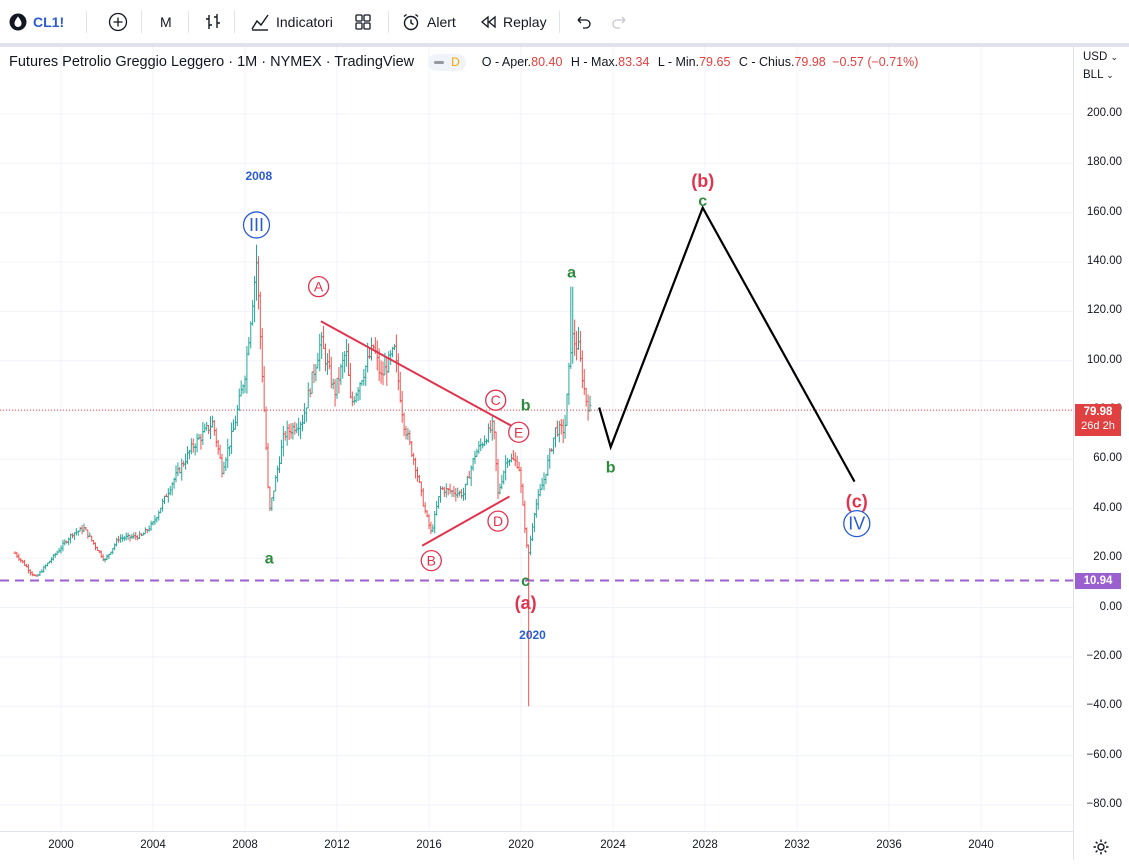  I want to click on add-icon, so click(118, 21).